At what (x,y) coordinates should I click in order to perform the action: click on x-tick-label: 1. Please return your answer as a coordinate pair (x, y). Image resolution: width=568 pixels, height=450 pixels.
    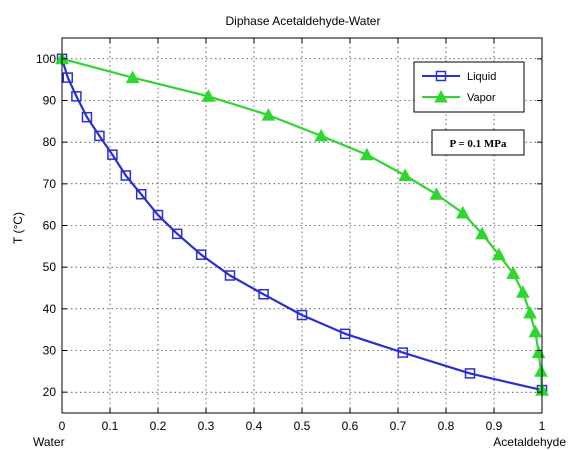
    Looking at the image, I should click on (542, 426).